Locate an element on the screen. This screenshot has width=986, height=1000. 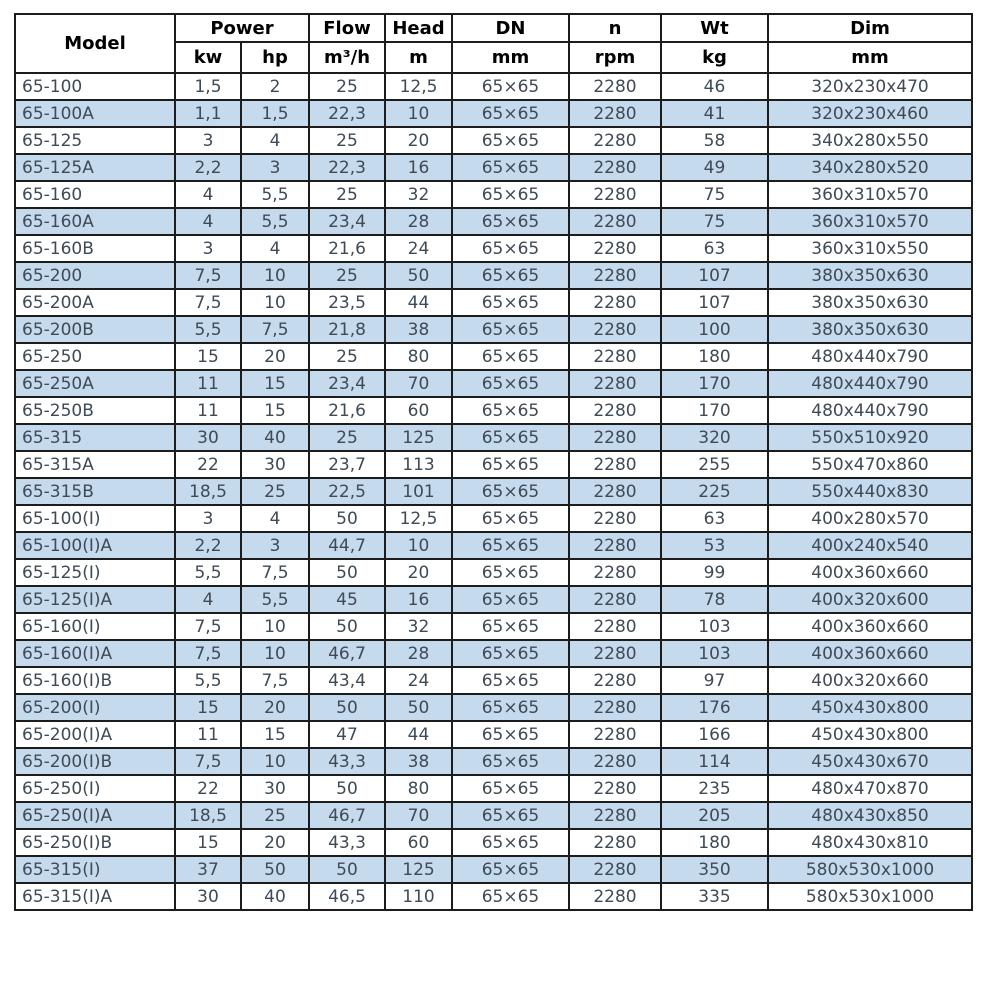
model-cell: 65-200 is located at coordinates (95, 275).